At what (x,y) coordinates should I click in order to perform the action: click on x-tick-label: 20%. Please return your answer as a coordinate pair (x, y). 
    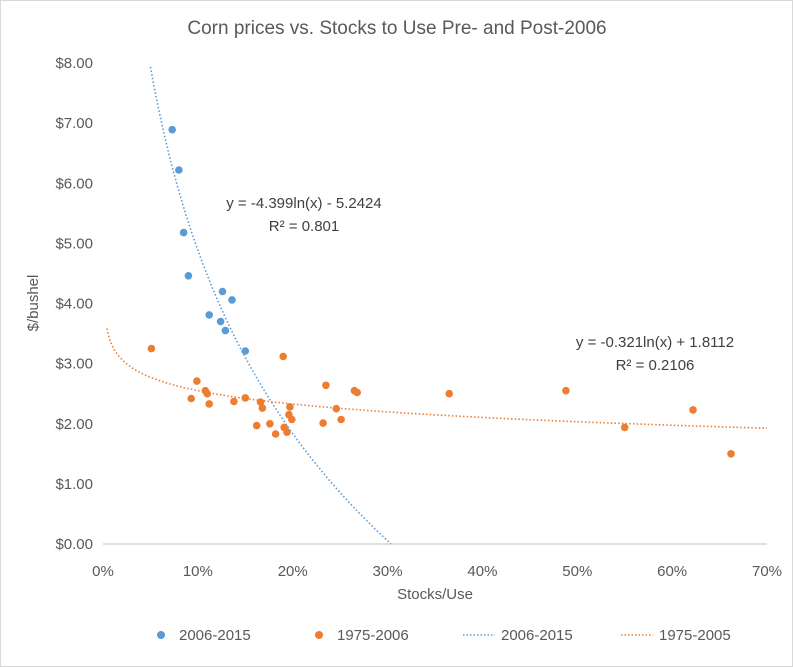
    Looking at the image, I should click on (293, 571).